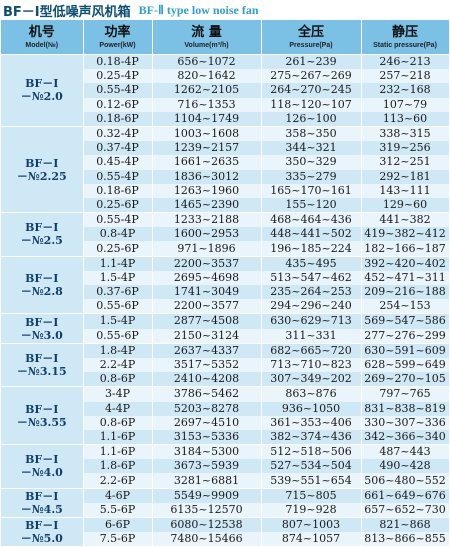 The height and width of the screenshot is (547, 450). What do you see at coordinates (405, 162) in the screenshot?
I see `static-pressure-cell: 312~251` at bounding box center [405, 162].